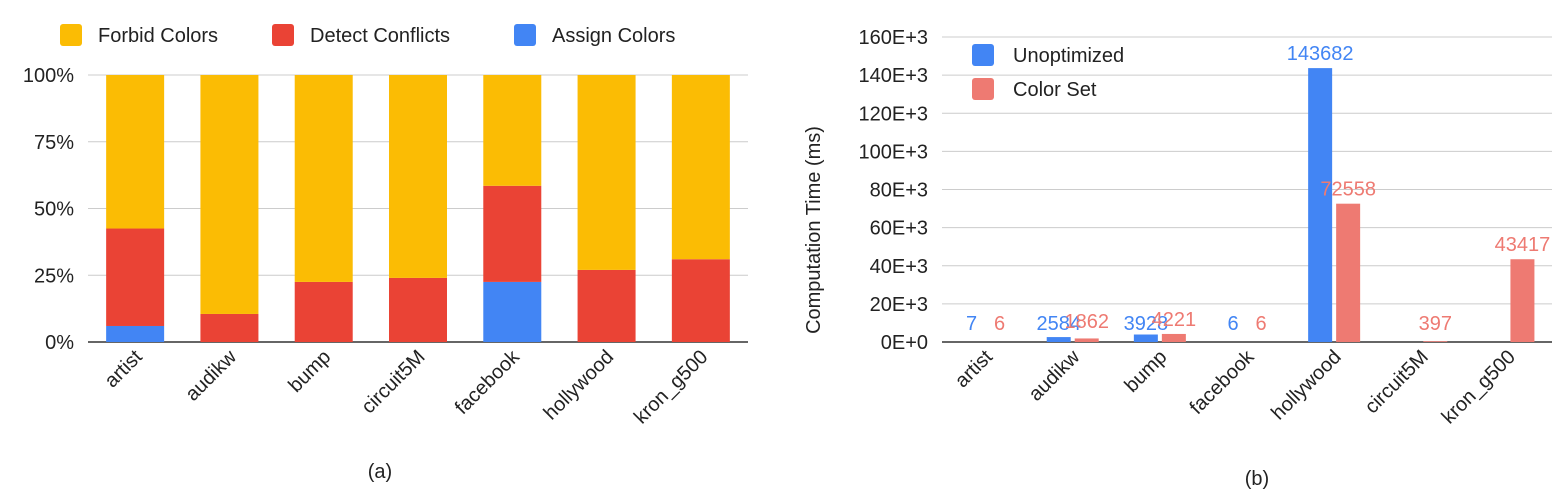 This screenshot has height=499, width=1568. Describe the element at coordinates (54, 143) in the screenshot. I see `chart-a-y-tick-label: 75%` at that location.